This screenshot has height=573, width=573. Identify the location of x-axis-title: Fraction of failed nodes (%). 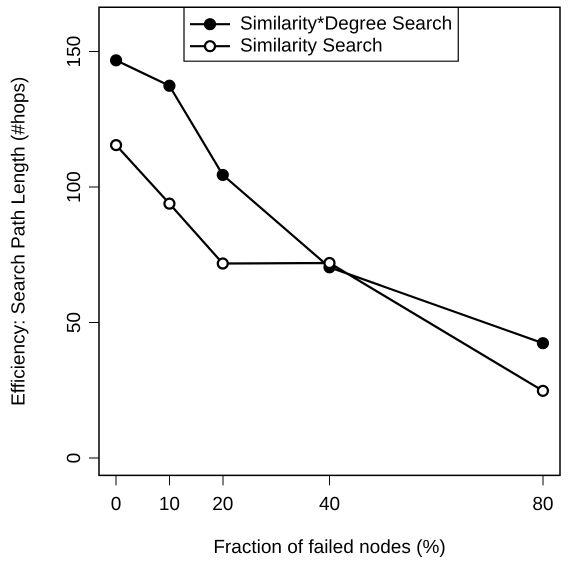
(329, 547).